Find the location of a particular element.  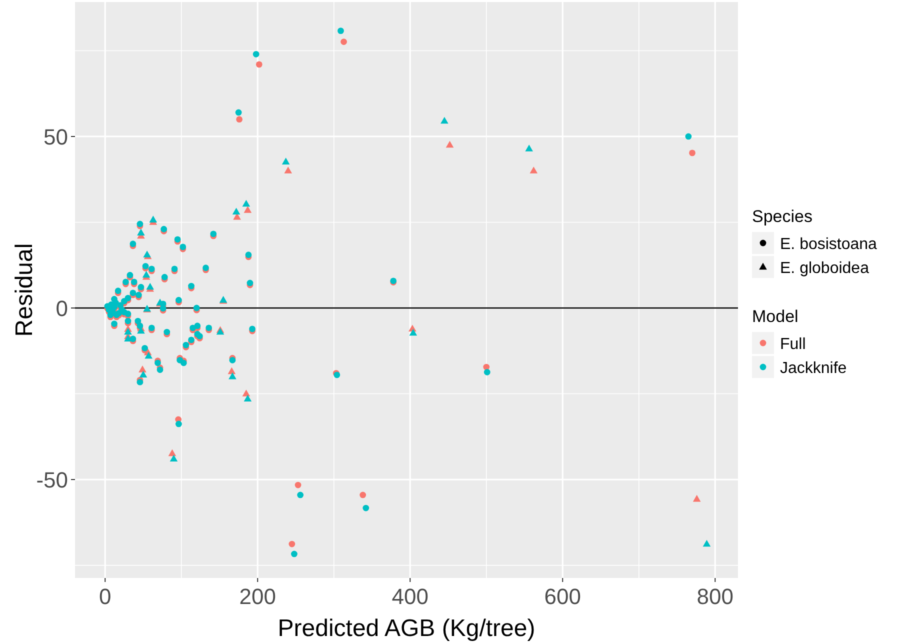

y-tick-label: -50 is located at coordinates (52, 480).